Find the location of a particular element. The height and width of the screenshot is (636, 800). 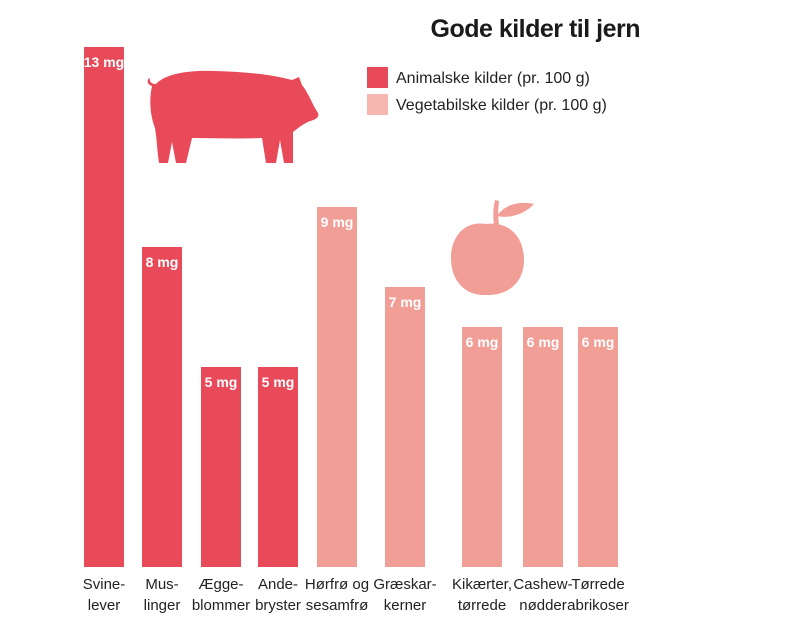

legend-swatch-vegetable is located at coordinates (377, 104).